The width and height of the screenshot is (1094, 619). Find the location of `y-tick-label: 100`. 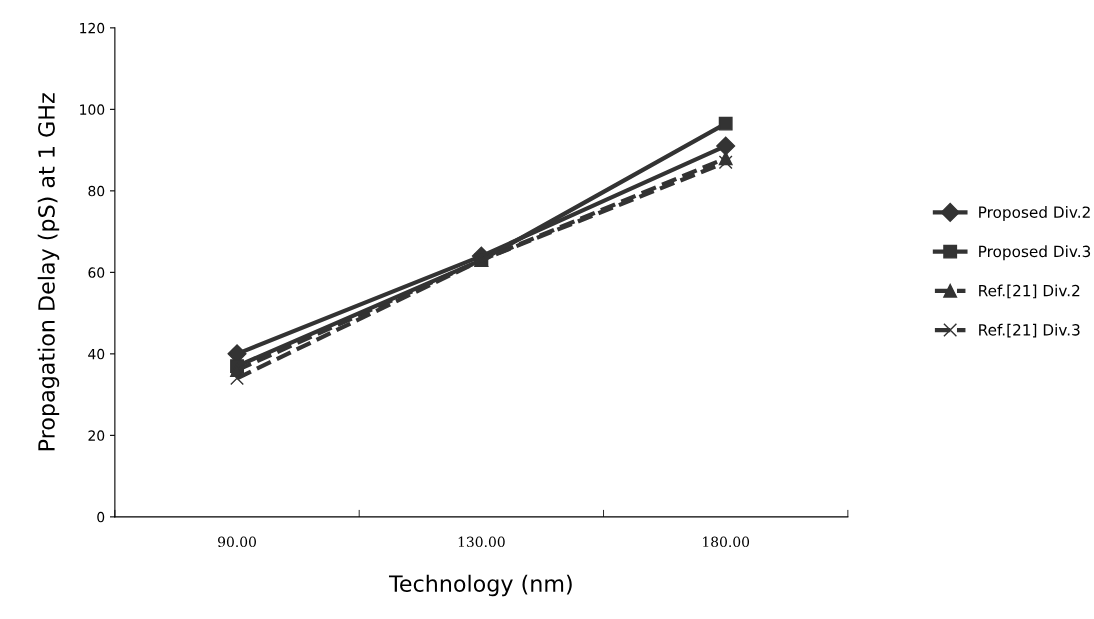

y-tick-label: 100 is located at coordinates (92, 109).